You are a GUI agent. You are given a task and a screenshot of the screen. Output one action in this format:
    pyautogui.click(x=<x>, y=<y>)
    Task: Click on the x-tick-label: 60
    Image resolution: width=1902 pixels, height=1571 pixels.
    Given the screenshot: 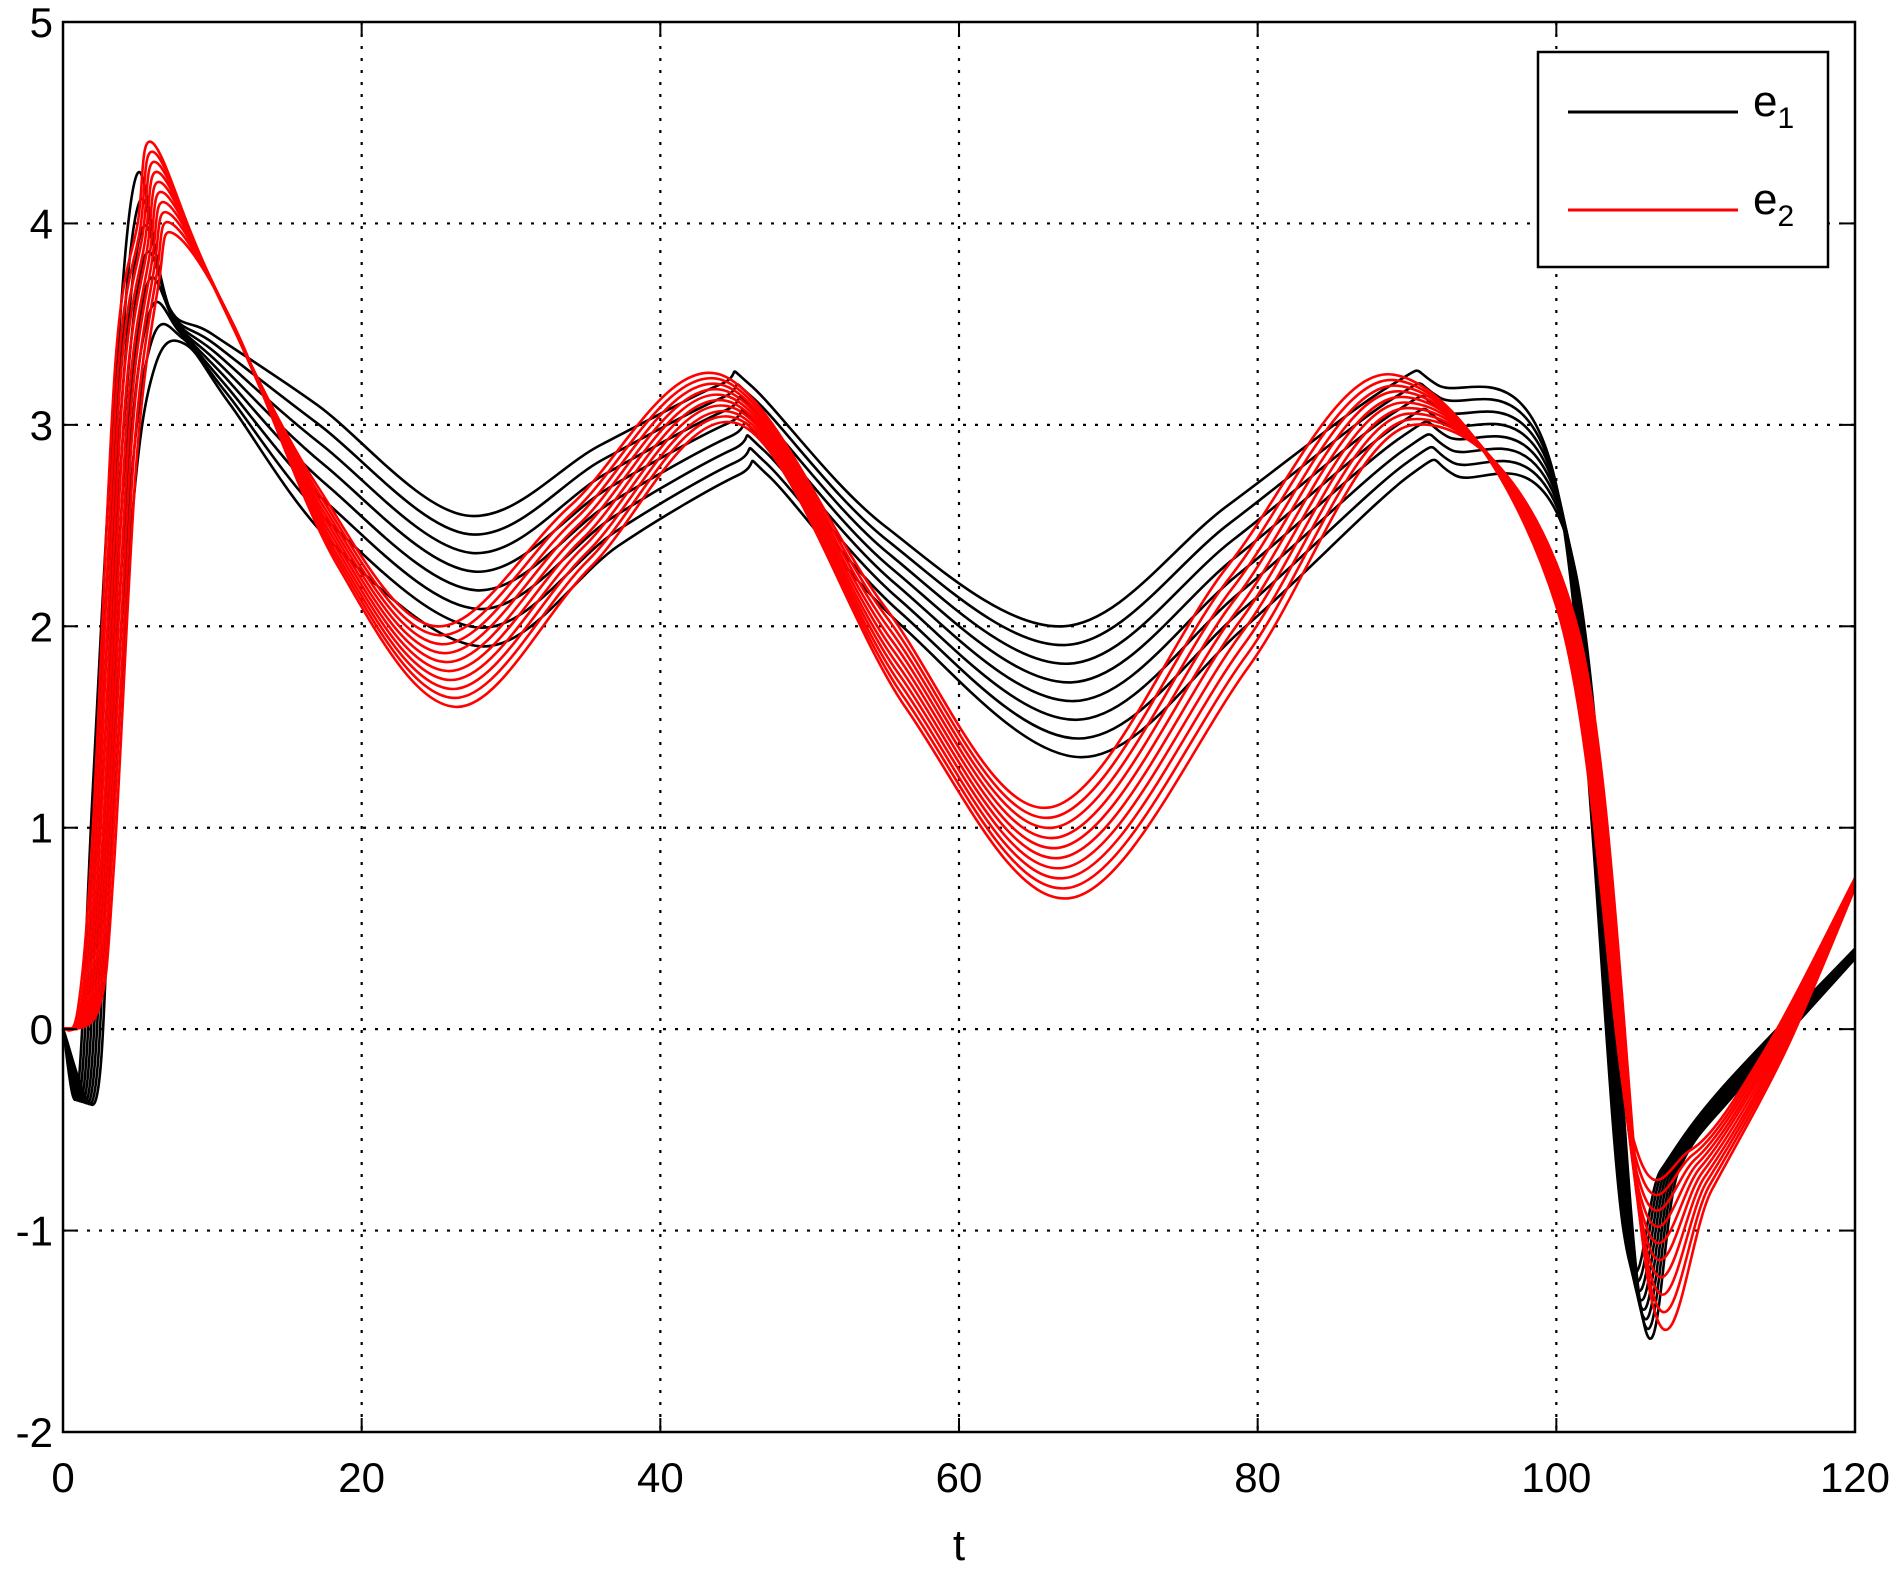 What is the action you would take?
    pyautogui.click(x=959, y=1477)
    